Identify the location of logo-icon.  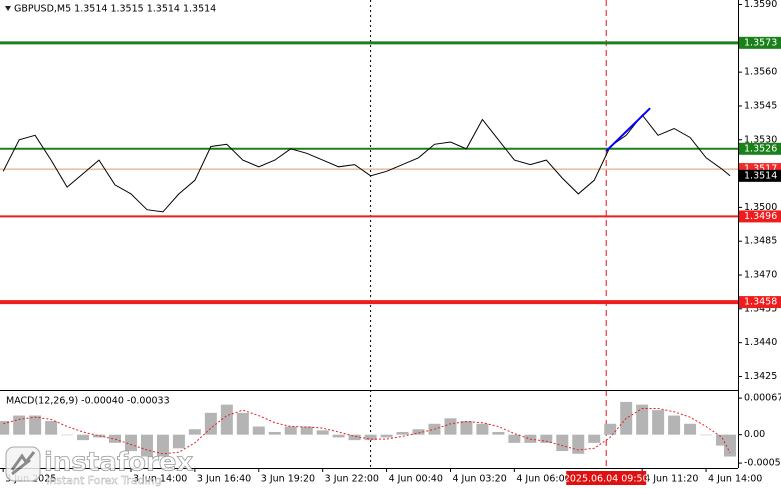
(23, 463).